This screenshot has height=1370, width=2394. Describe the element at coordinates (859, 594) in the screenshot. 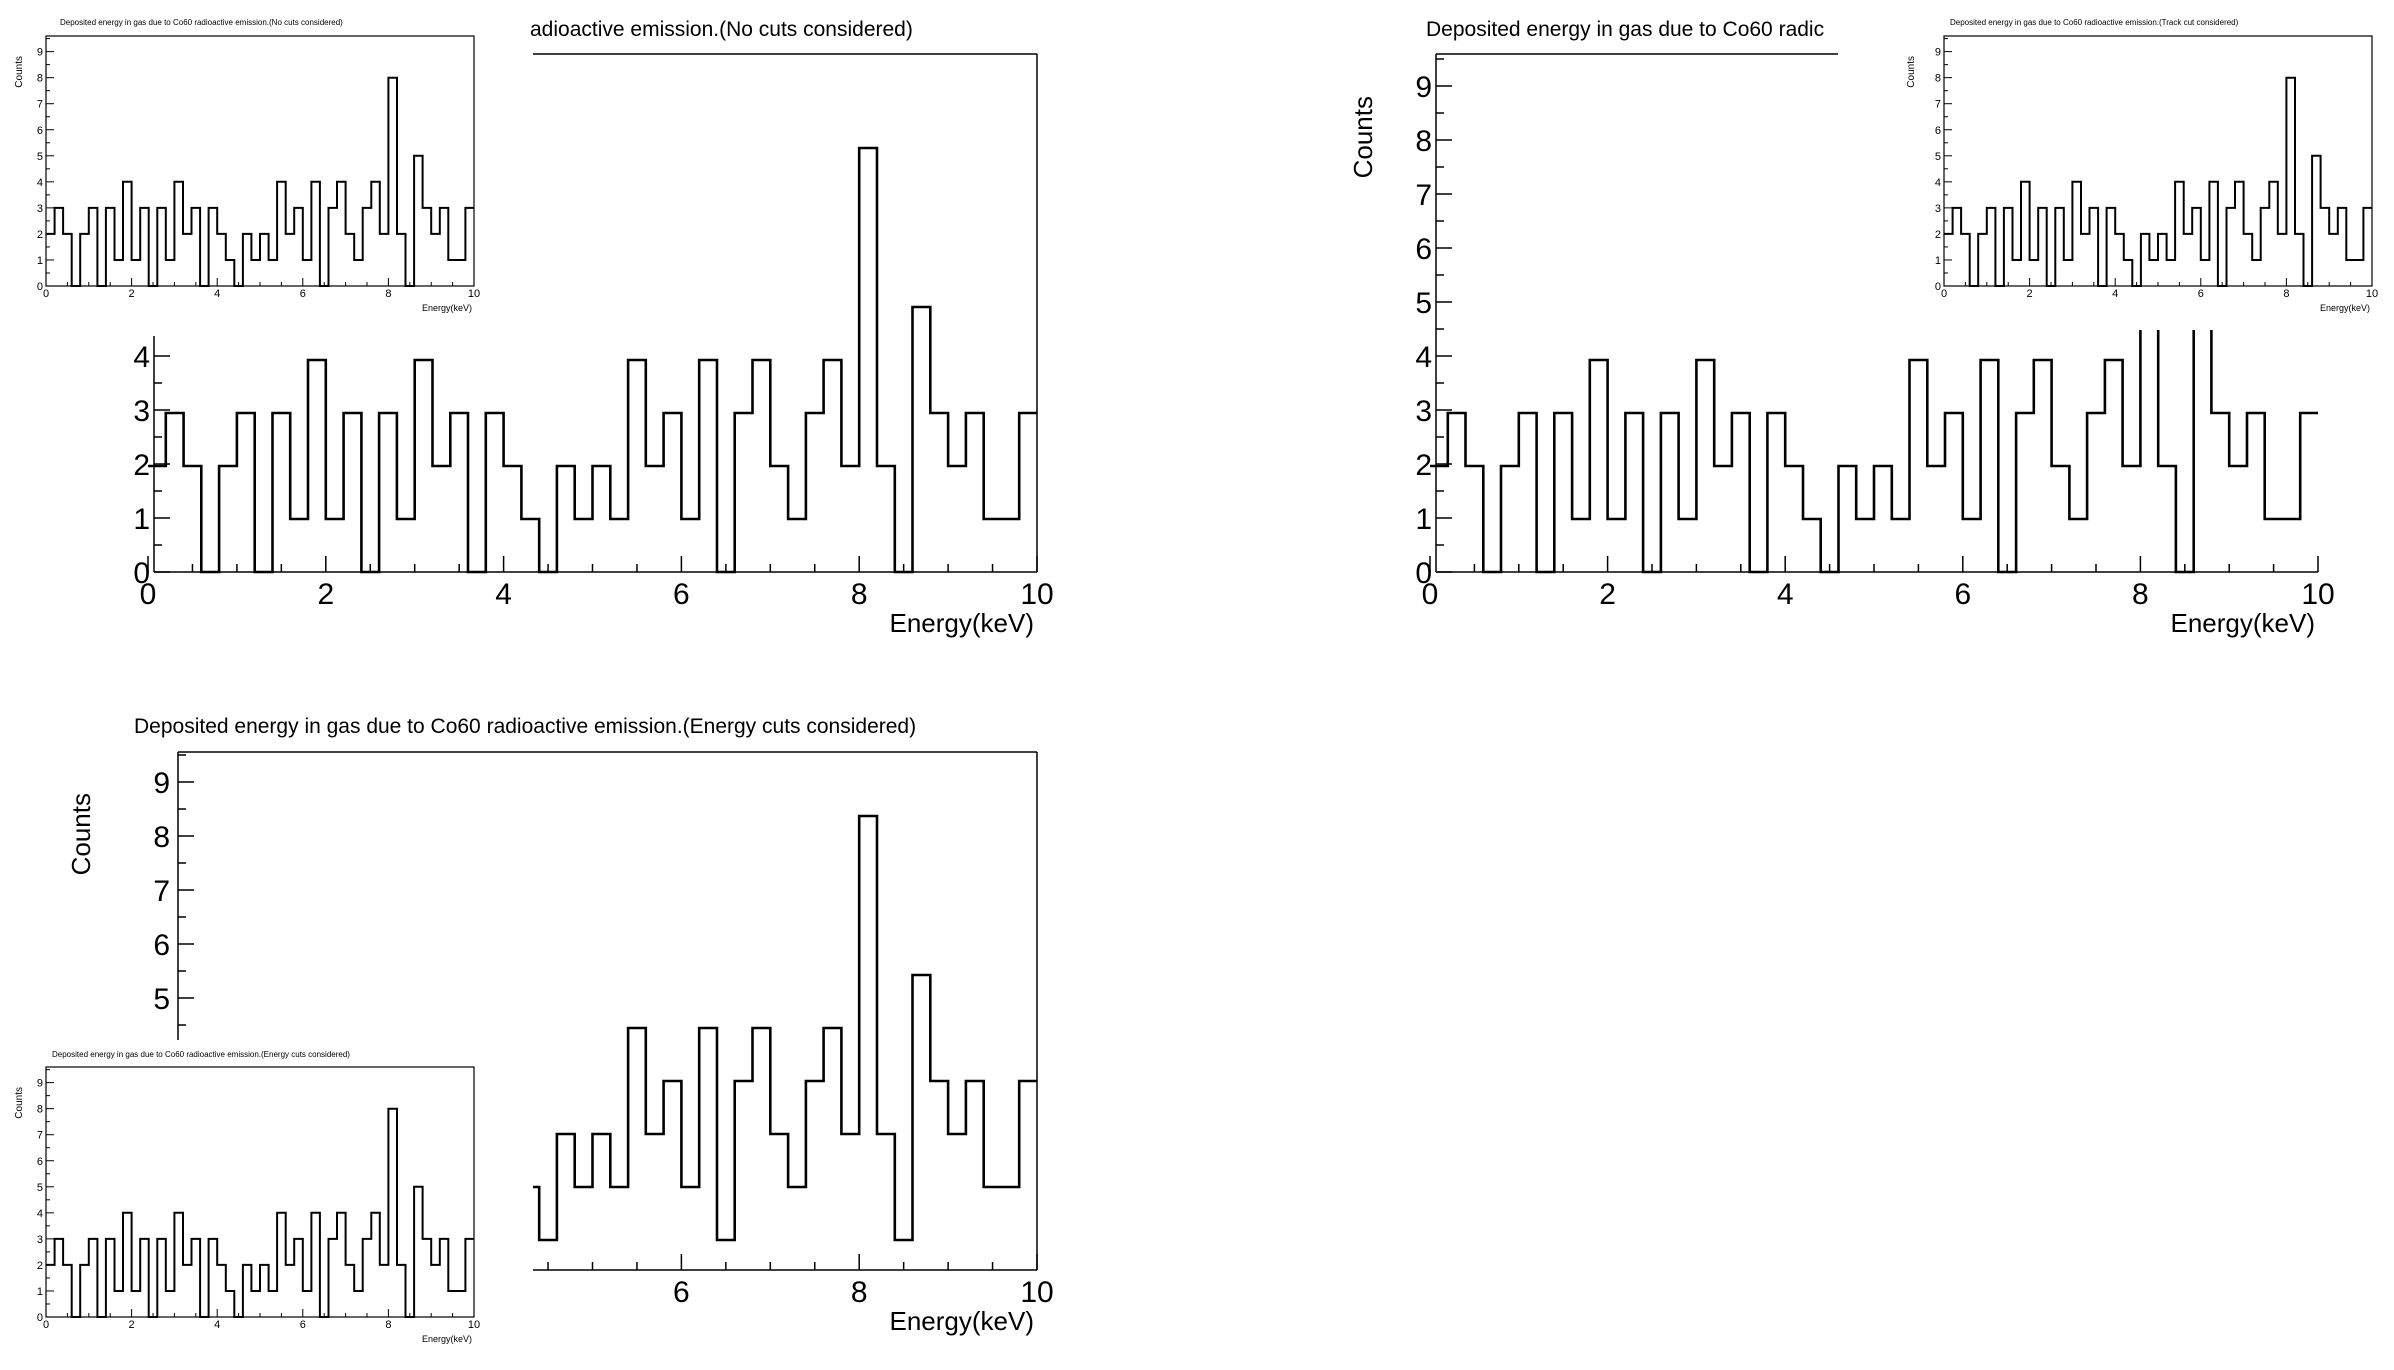

I see `panel-1-x-tick-label: 8` at that location.